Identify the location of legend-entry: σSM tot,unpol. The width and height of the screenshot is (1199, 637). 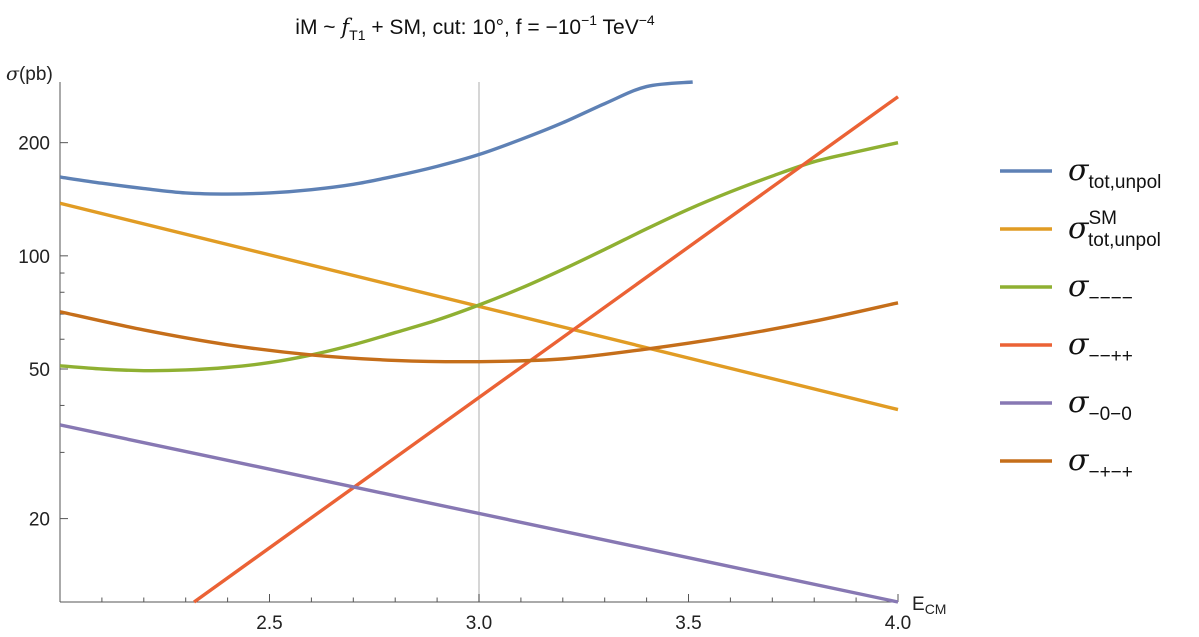
(1114, 229).